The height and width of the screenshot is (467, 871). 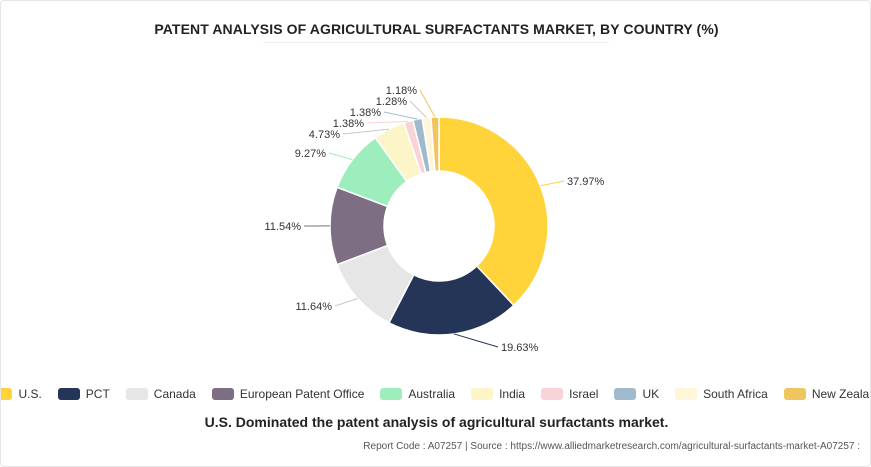 What do you see at coordinates (651, 394) in the screenshot?
I see `legend-label: UK` at bounding box center [651, 394].